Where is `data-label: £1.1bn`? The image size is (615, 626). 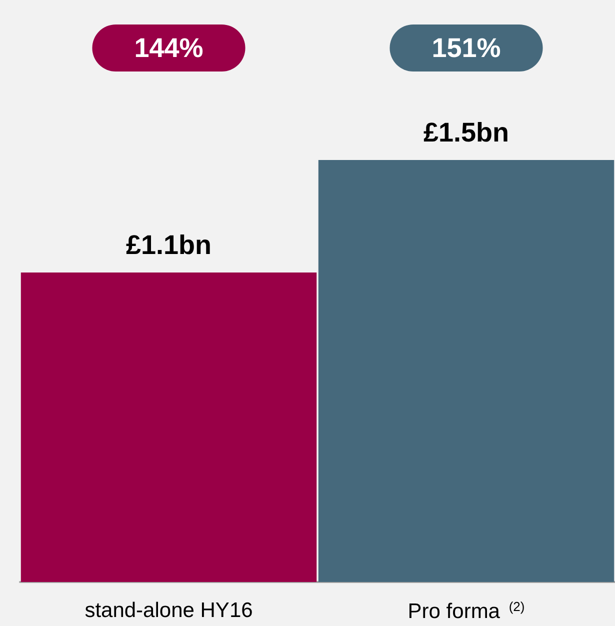 data-label: £1.1bn is located at coordinates (169, 245).